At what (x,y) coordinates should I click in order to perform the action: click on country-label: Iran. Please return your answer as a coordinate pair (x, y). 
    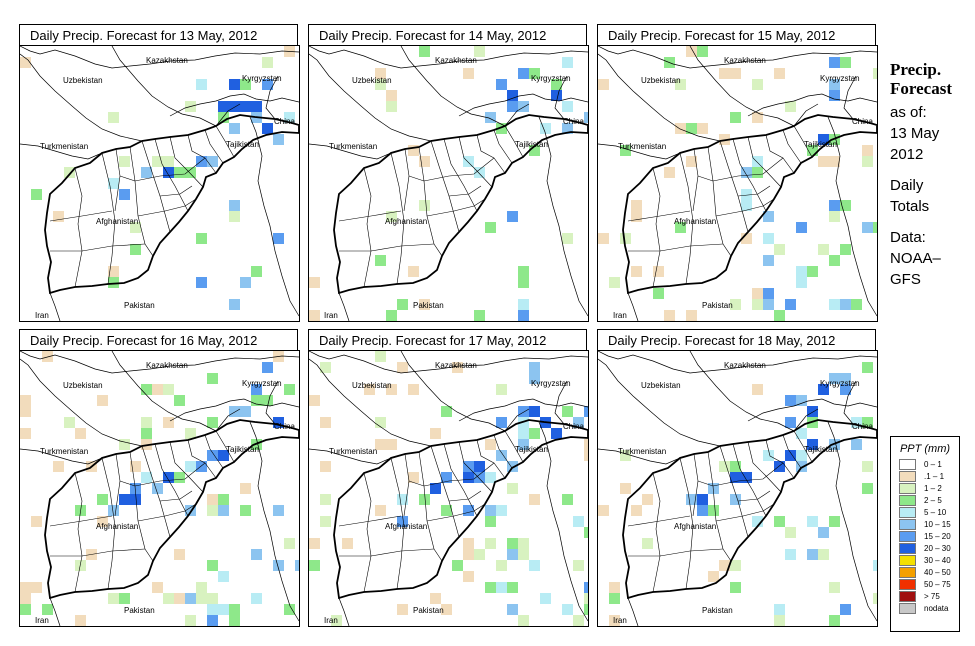
    Looking at the image, I should click on (42, 315).